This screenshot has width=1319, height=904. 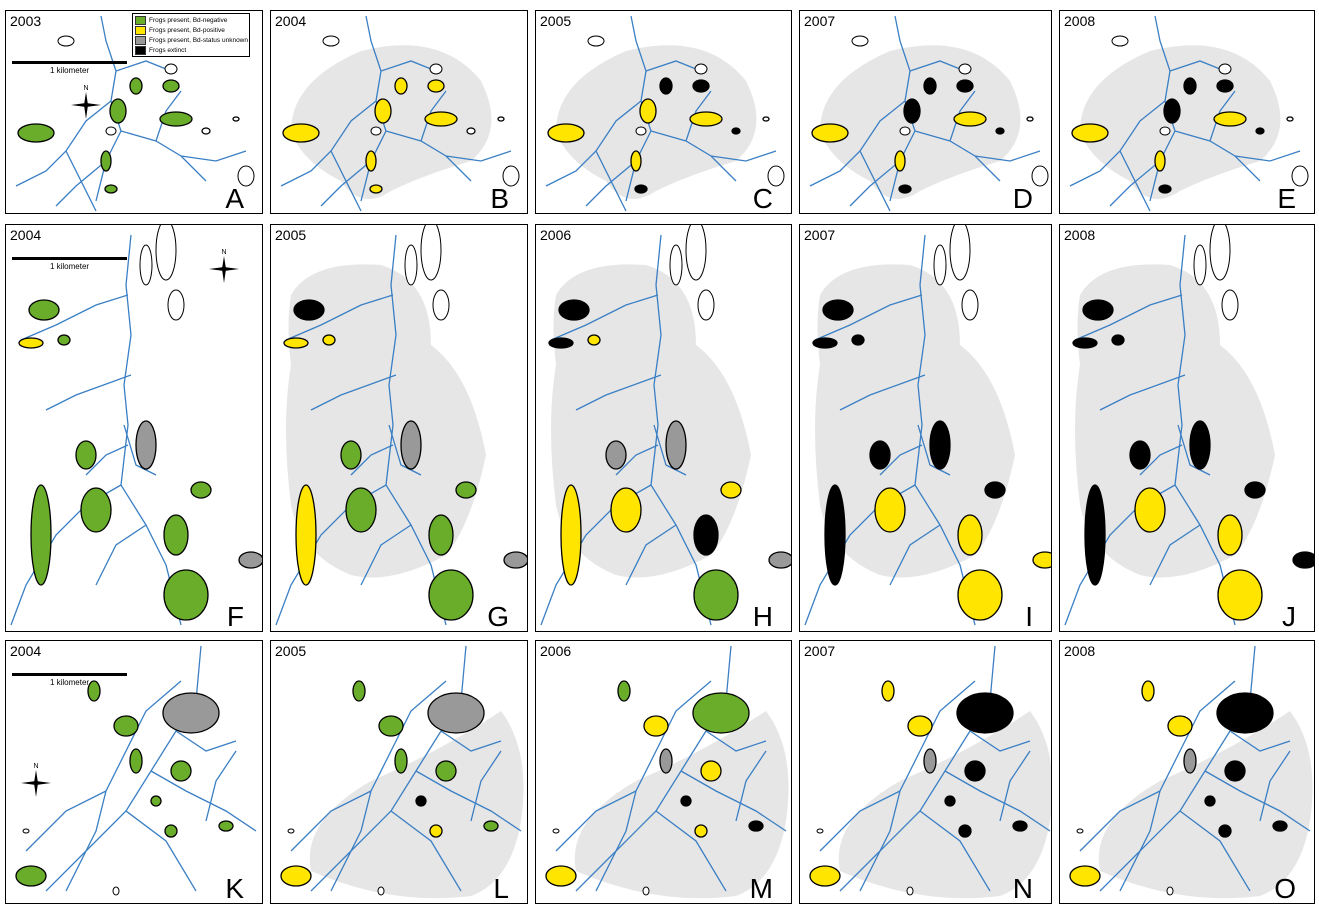 I want to click on map-panel-m: 2006 M, so click(x=663, y=772).